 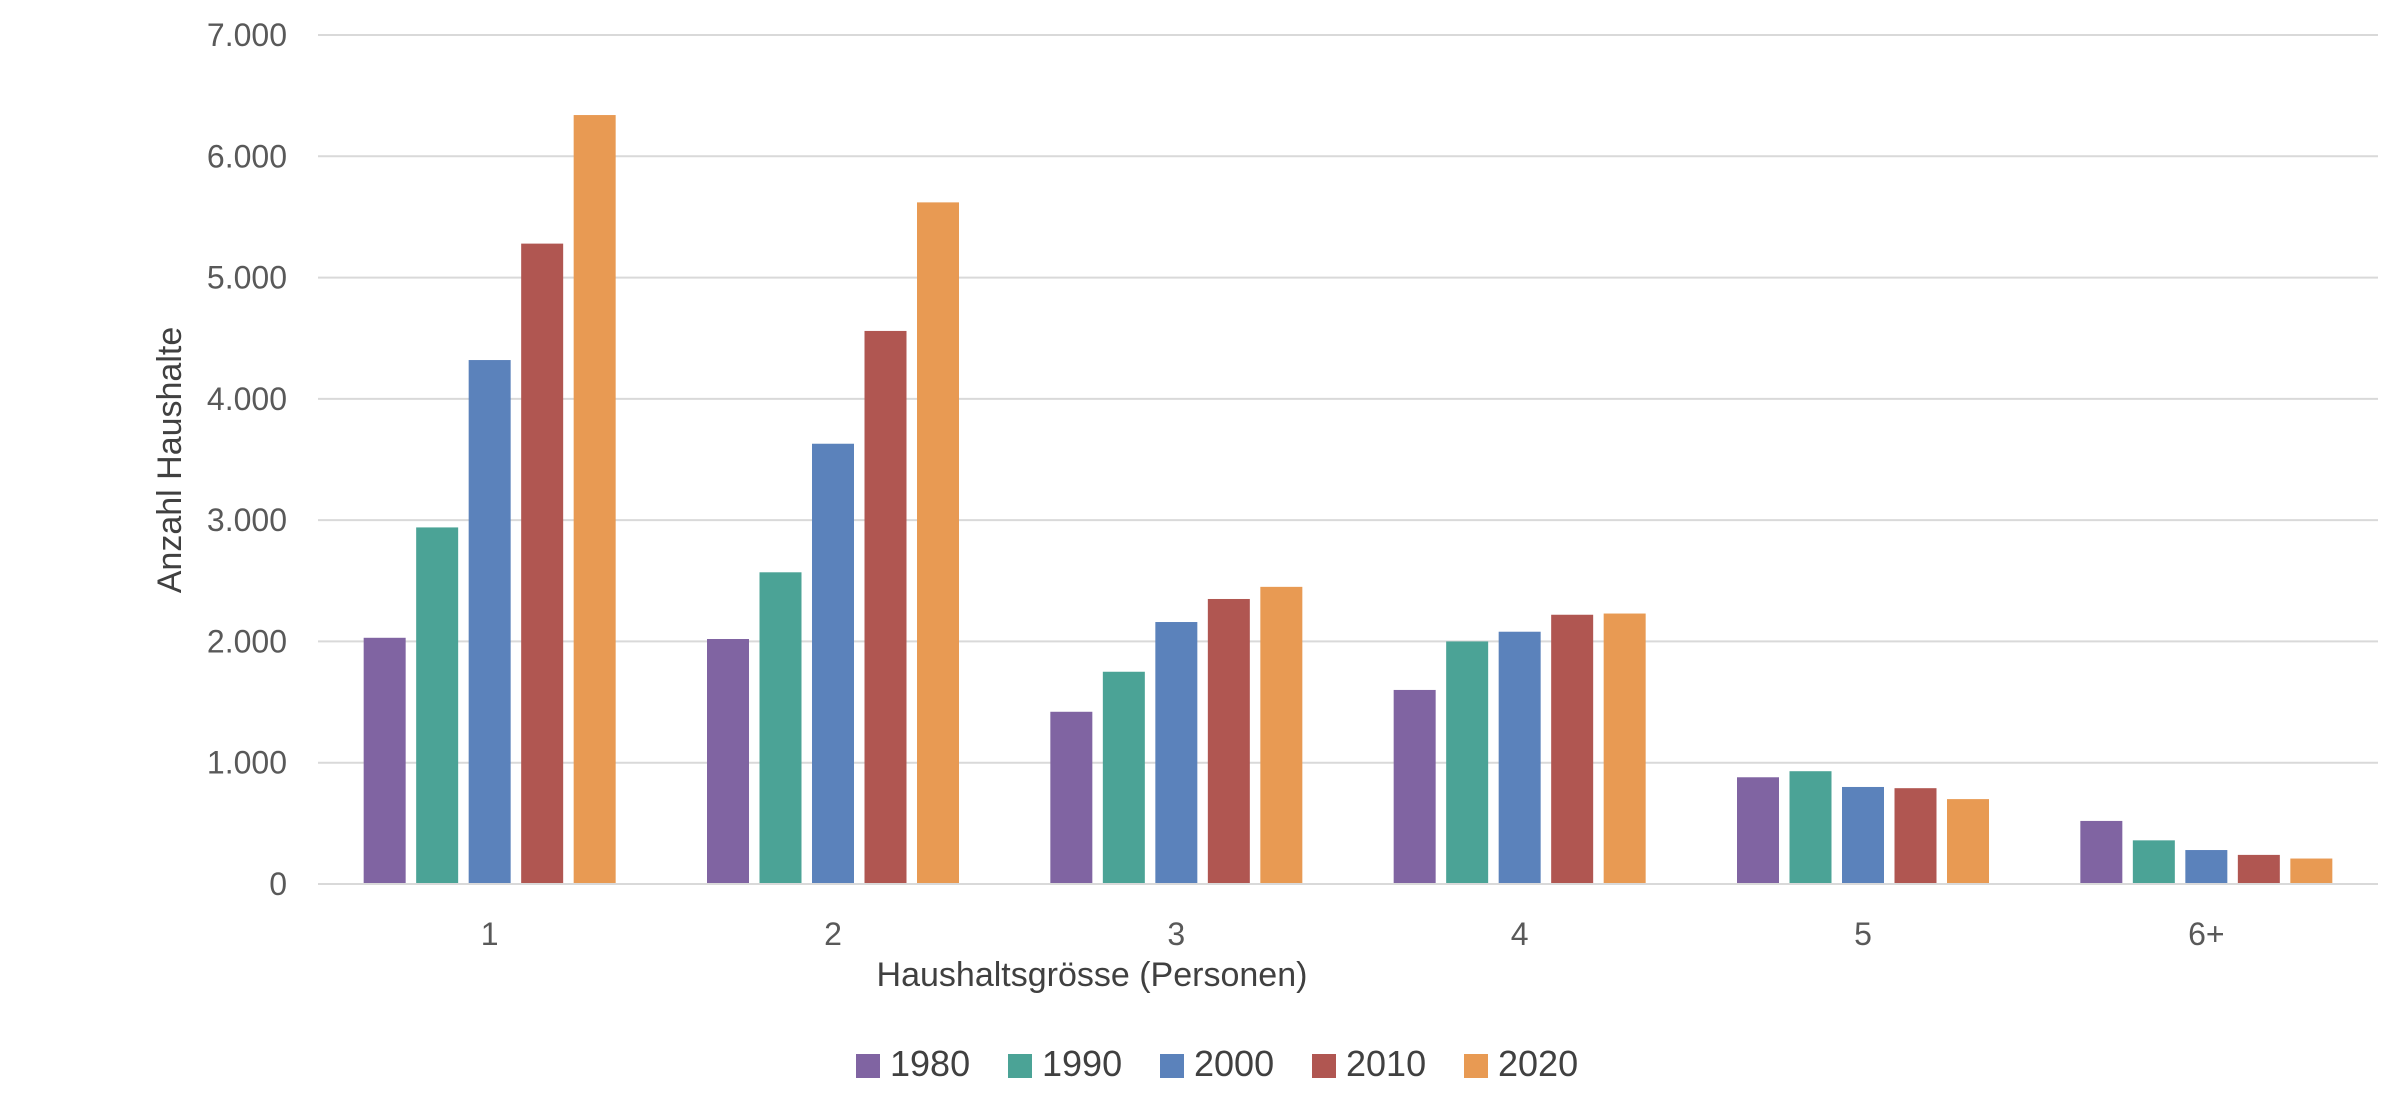 What do you see at coordinates (247, 35) in the screenshot?
I see `y-tick-label: 7.000` at bounding box center [247, 35].